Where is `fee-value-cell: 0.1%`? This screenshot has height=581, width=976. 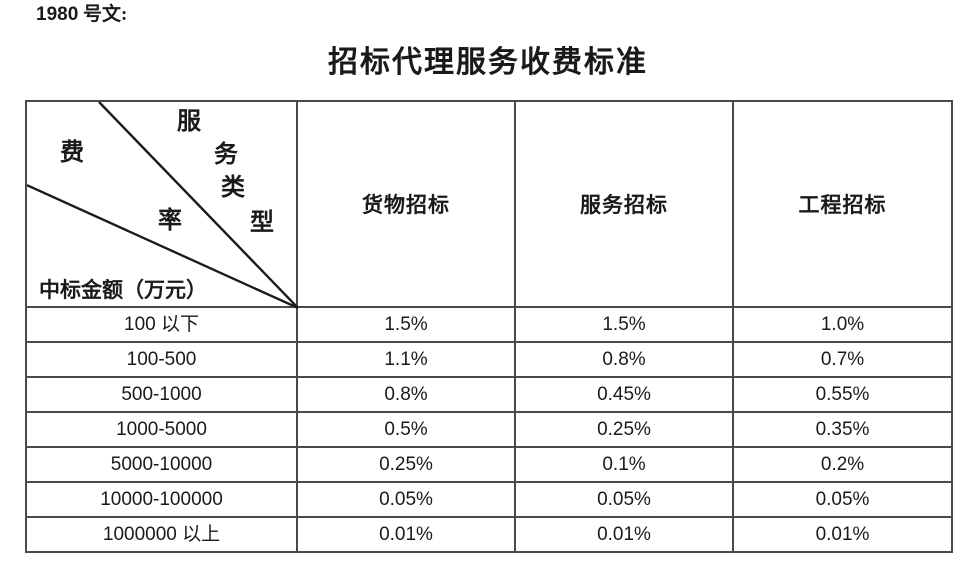 fee-value-cell: 0.1% is located at coordinates (624, 464).